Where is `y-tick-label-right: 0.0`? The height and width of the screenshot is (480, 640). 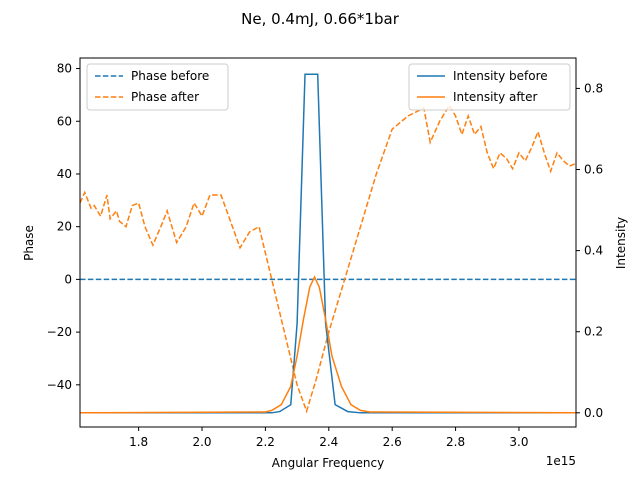
y-tick-label-right: 0.0 is located at coordinates (593, 413).